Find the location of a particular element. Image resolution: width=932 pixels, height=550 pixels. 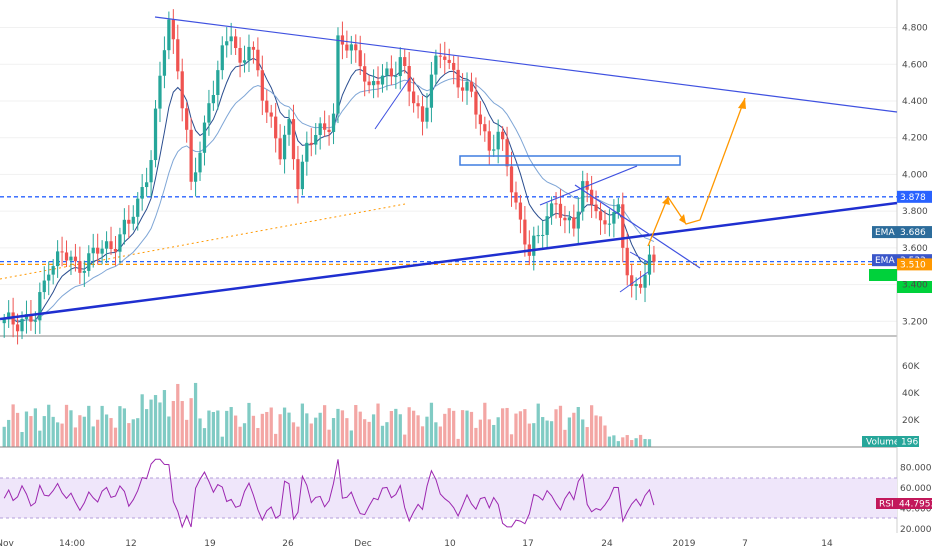

rsi-axis: 80.0000 60.0000 40.0000 20.0000 is located at coordinates (916, 498).